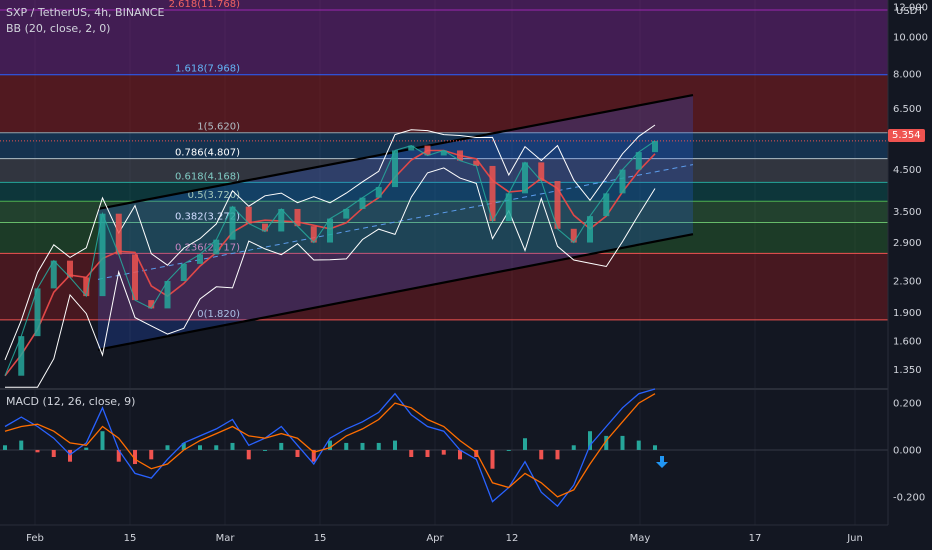  I want to click on time-tick-label: Feb, so click(35, 538).